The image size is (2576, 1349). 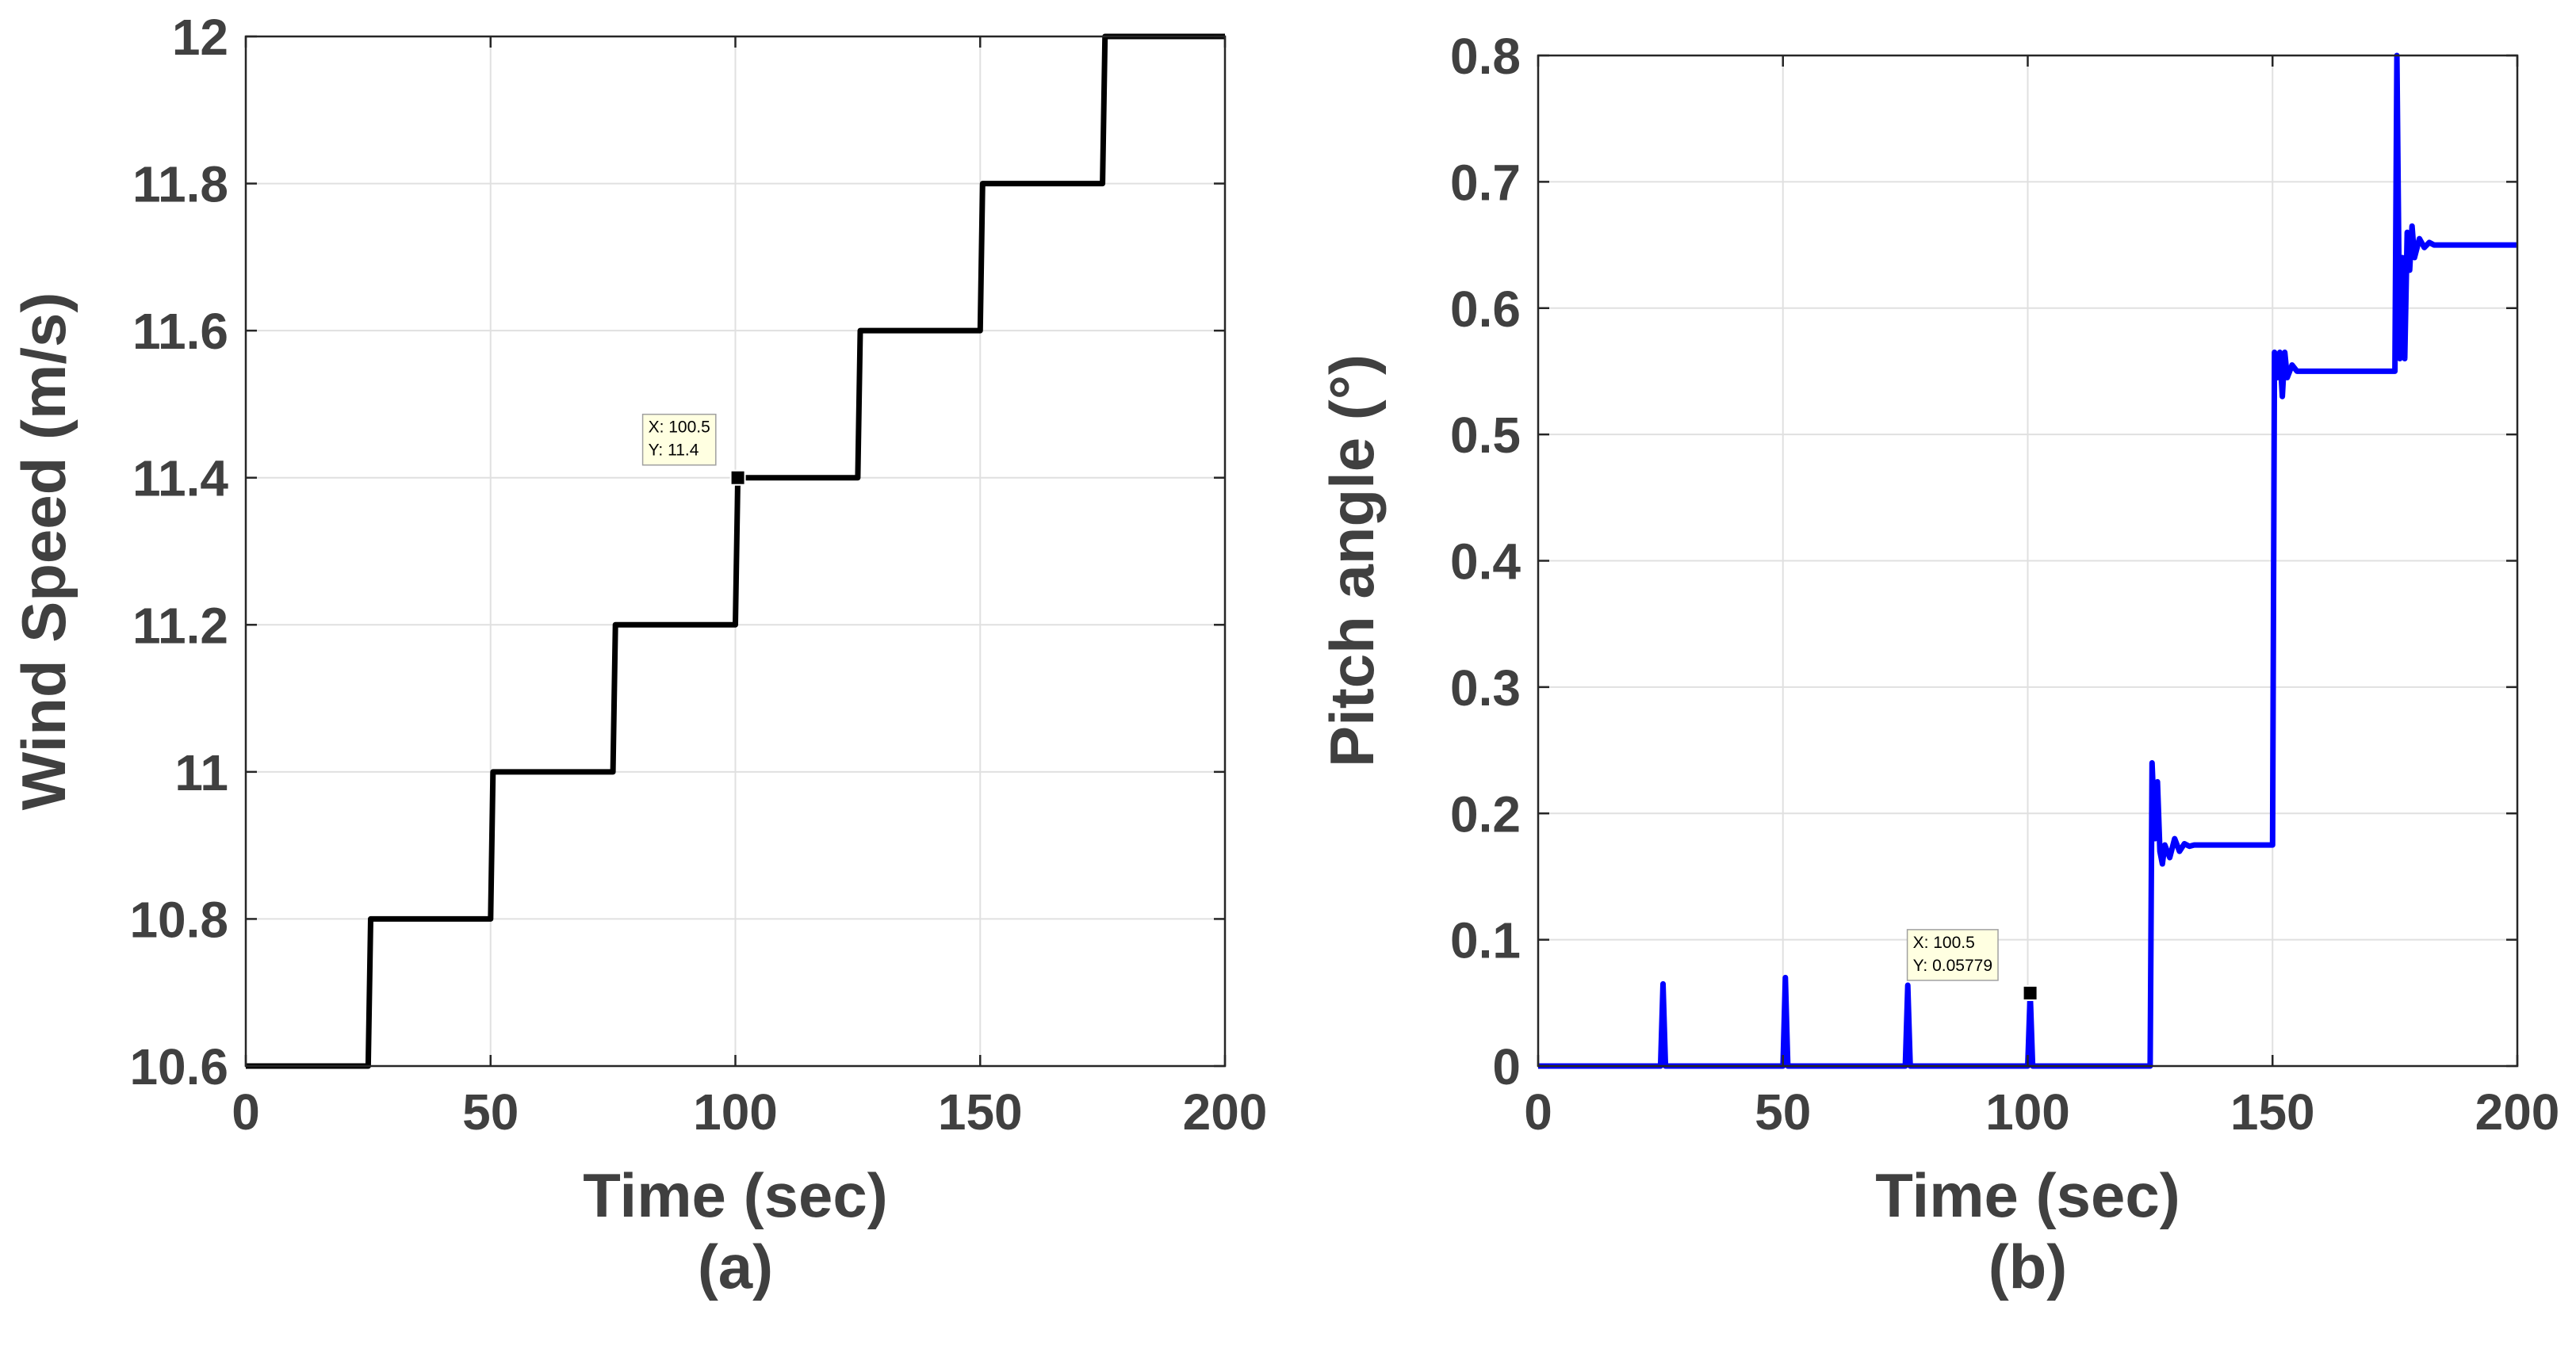 What do you see at coordinates (2028, 1266) in the screenshot?
I see `subfigure-caption: (b)` at bounding box center [2028, 1266].